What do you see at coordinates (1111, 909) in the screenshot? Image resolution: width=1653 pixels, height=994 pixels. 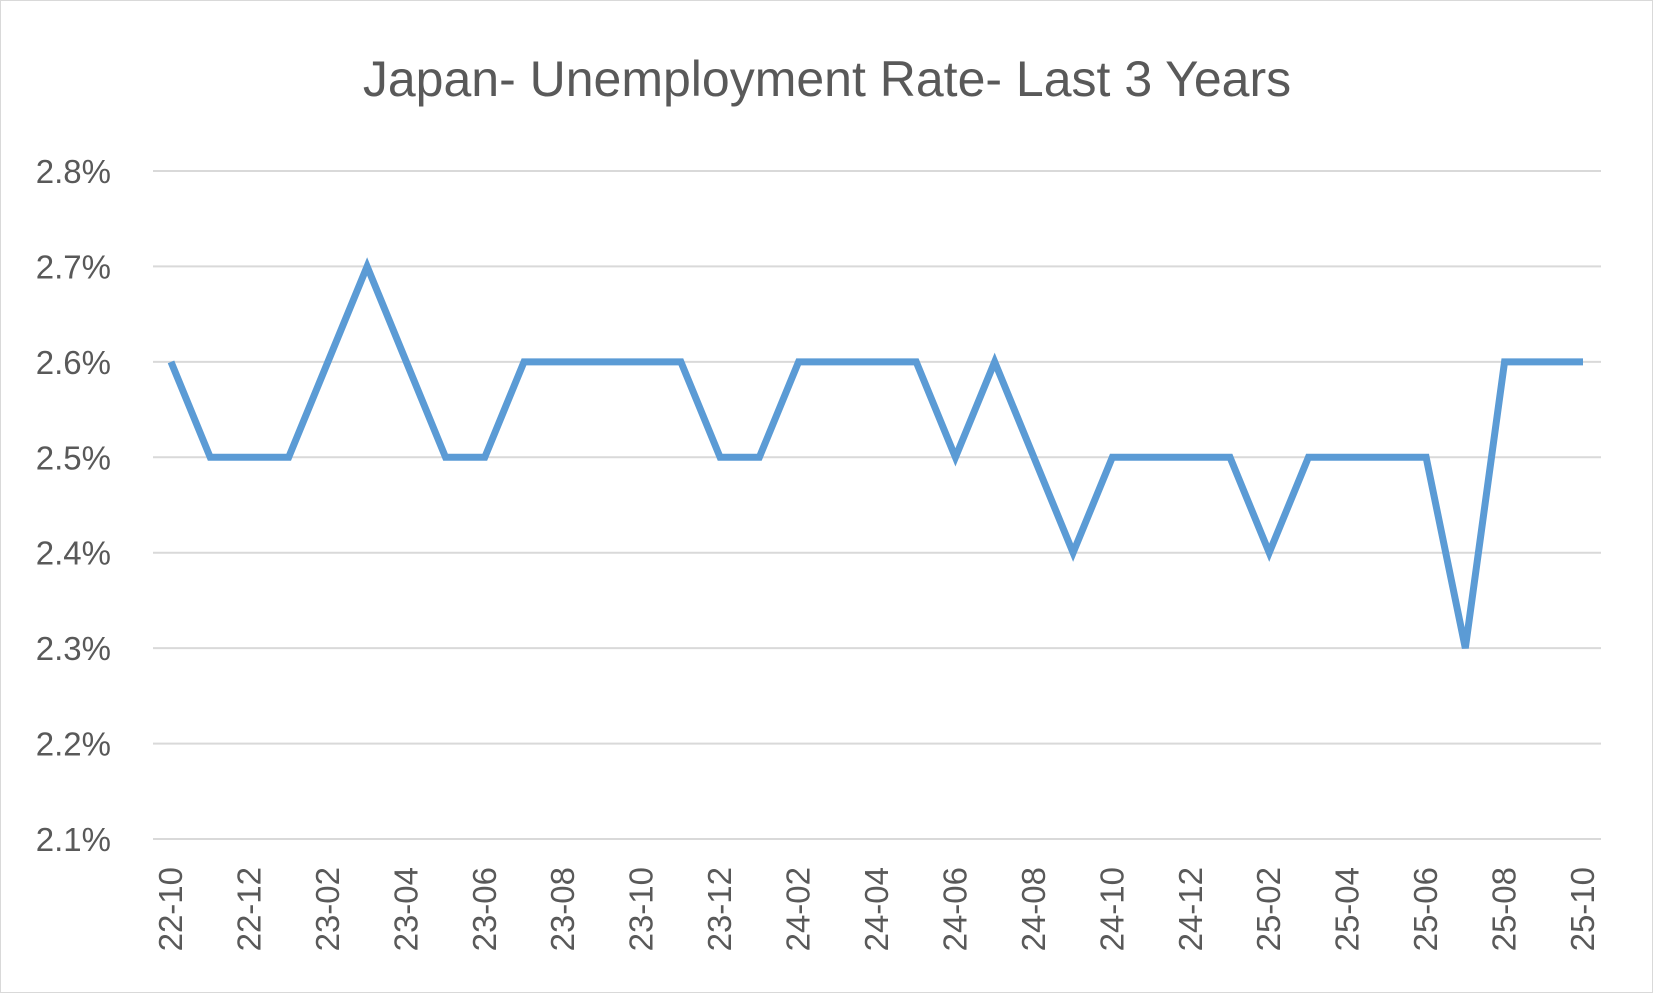 I see `x-tick-label: 24-10` at bounding box center [1111, 909].